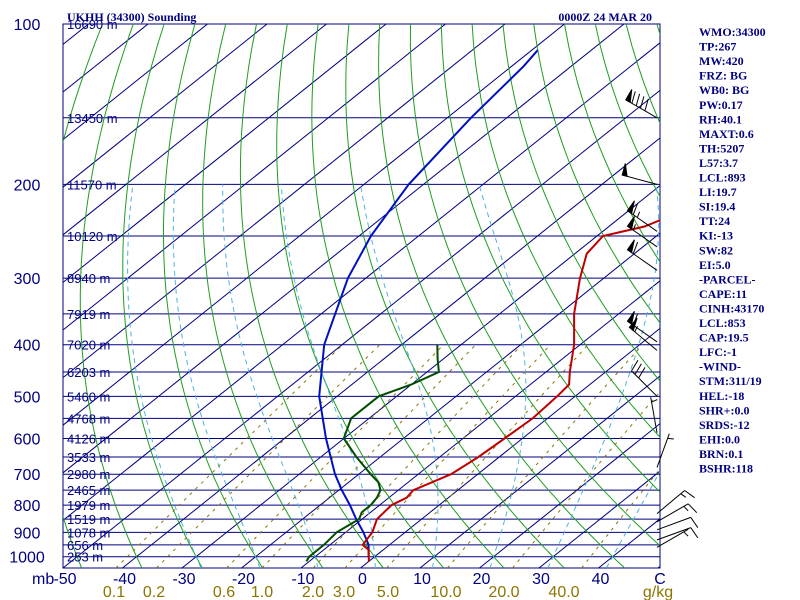 The width and height of the screenshot is (800, 600). I want to click on pressure-tick-label: 400, so click(27, 346).